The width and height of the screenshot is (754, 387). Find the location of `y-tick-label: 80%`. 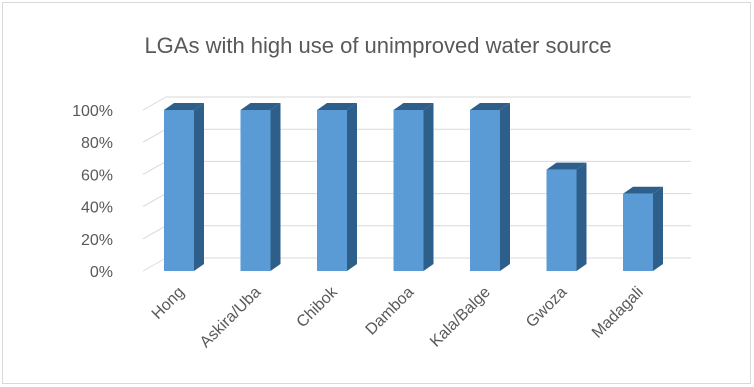

y-tick-label: 80% is located at coordinates (97, 143).